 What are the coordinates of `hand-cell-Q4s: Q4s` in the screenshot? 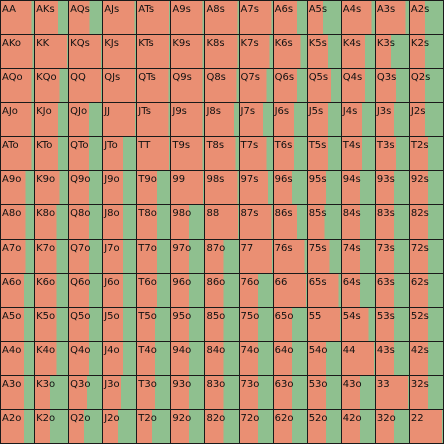 It's located at (358, 86).